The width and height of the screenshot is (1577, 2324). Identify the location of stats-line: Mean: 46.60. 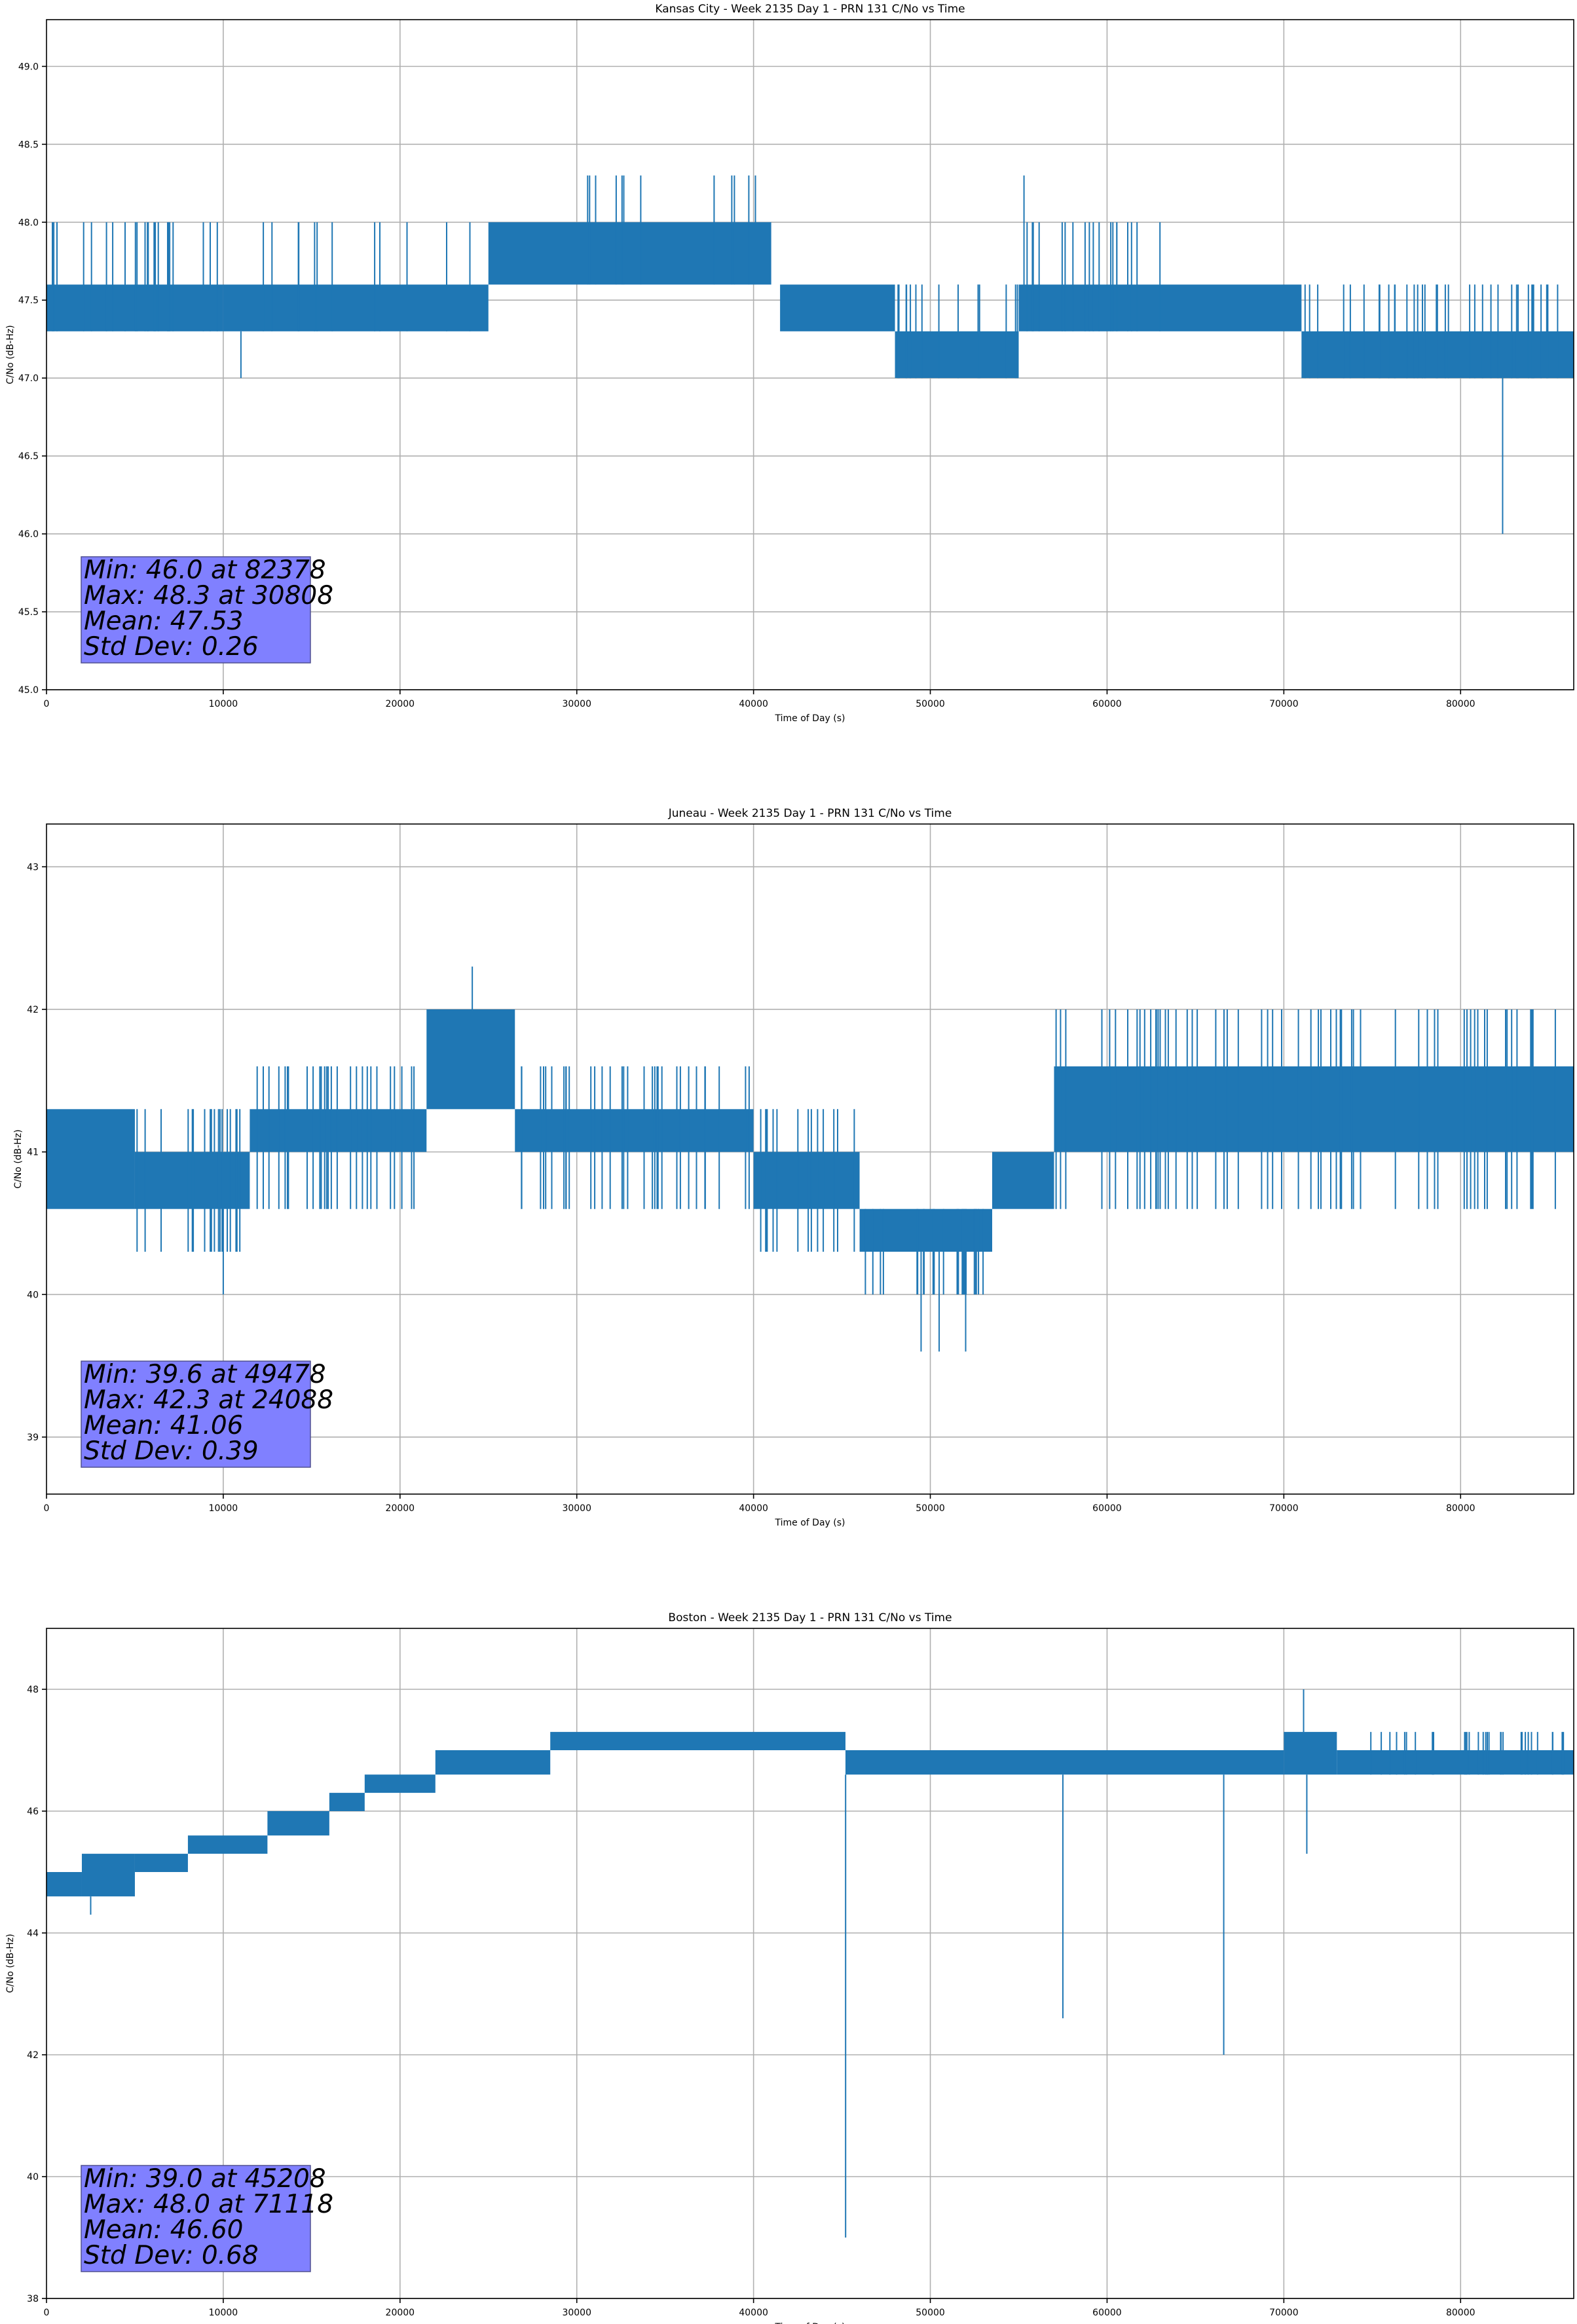
(163, 2230).